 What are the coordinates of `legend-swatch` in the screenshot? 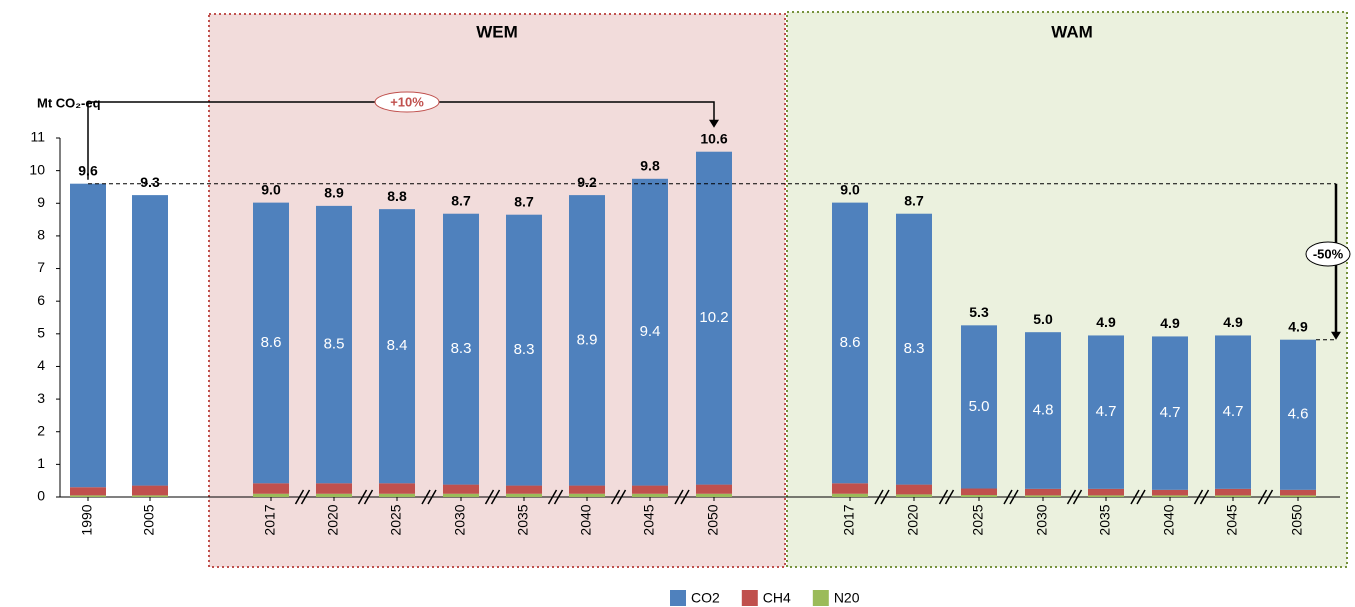 It's located at (749, 598).